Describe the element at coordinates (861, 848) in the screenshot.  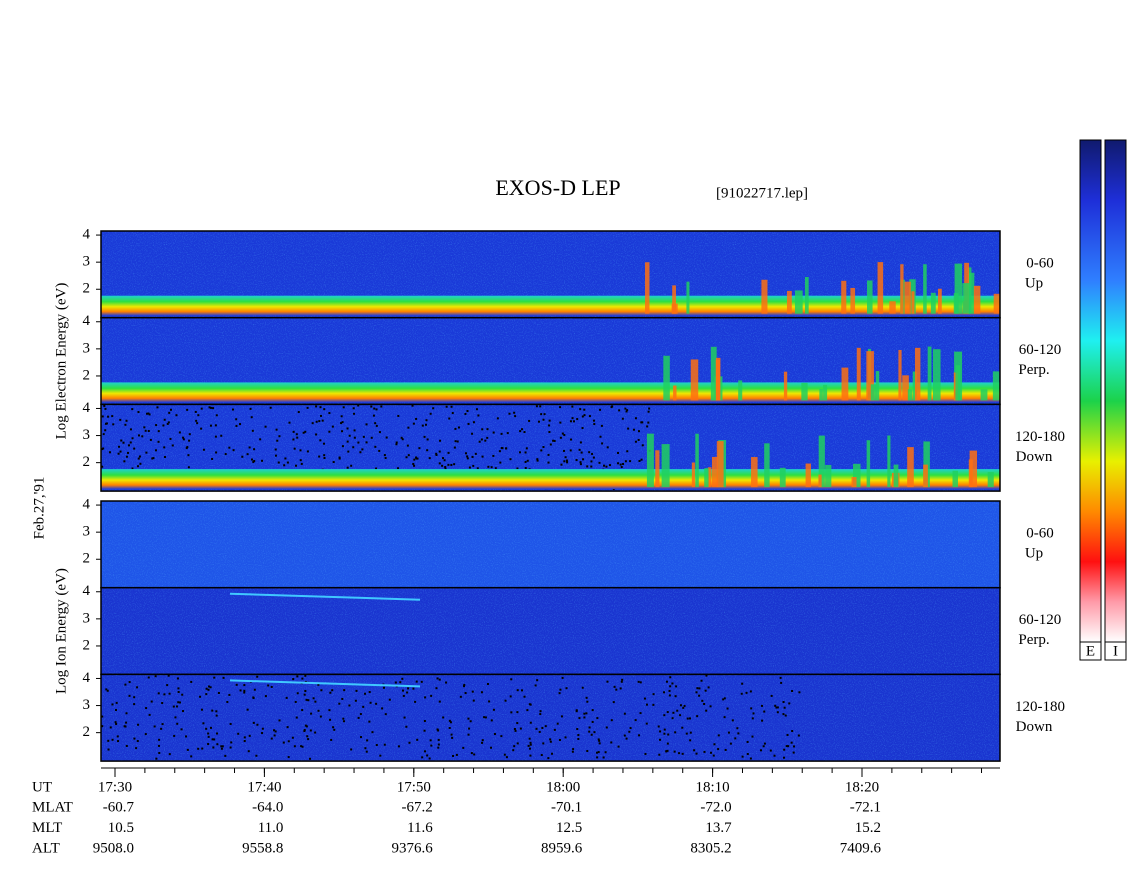
I see `ephemeris-value: 7409.6` at that location.